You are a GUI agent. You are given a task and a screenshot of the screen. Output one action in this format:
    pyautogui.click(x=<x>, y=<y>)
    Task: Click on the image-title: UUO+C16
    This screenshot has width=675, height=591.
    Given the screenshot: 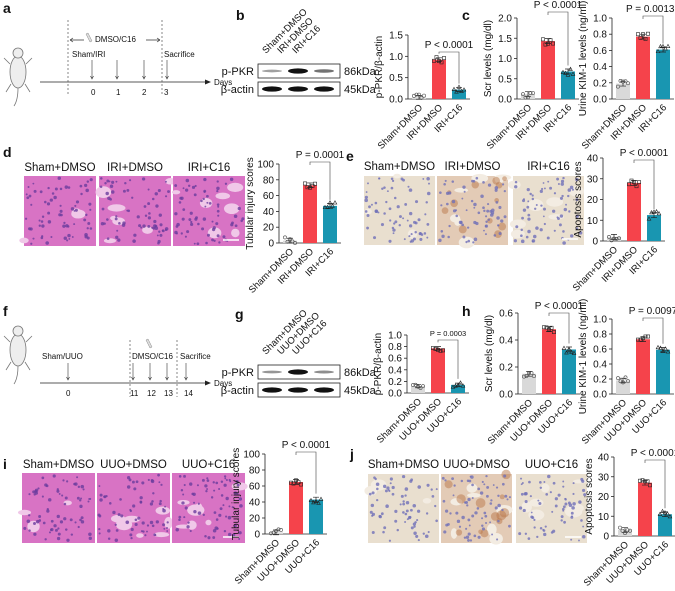 What is the action you would take?
    pyautogui.click(x=551, y=465)
    